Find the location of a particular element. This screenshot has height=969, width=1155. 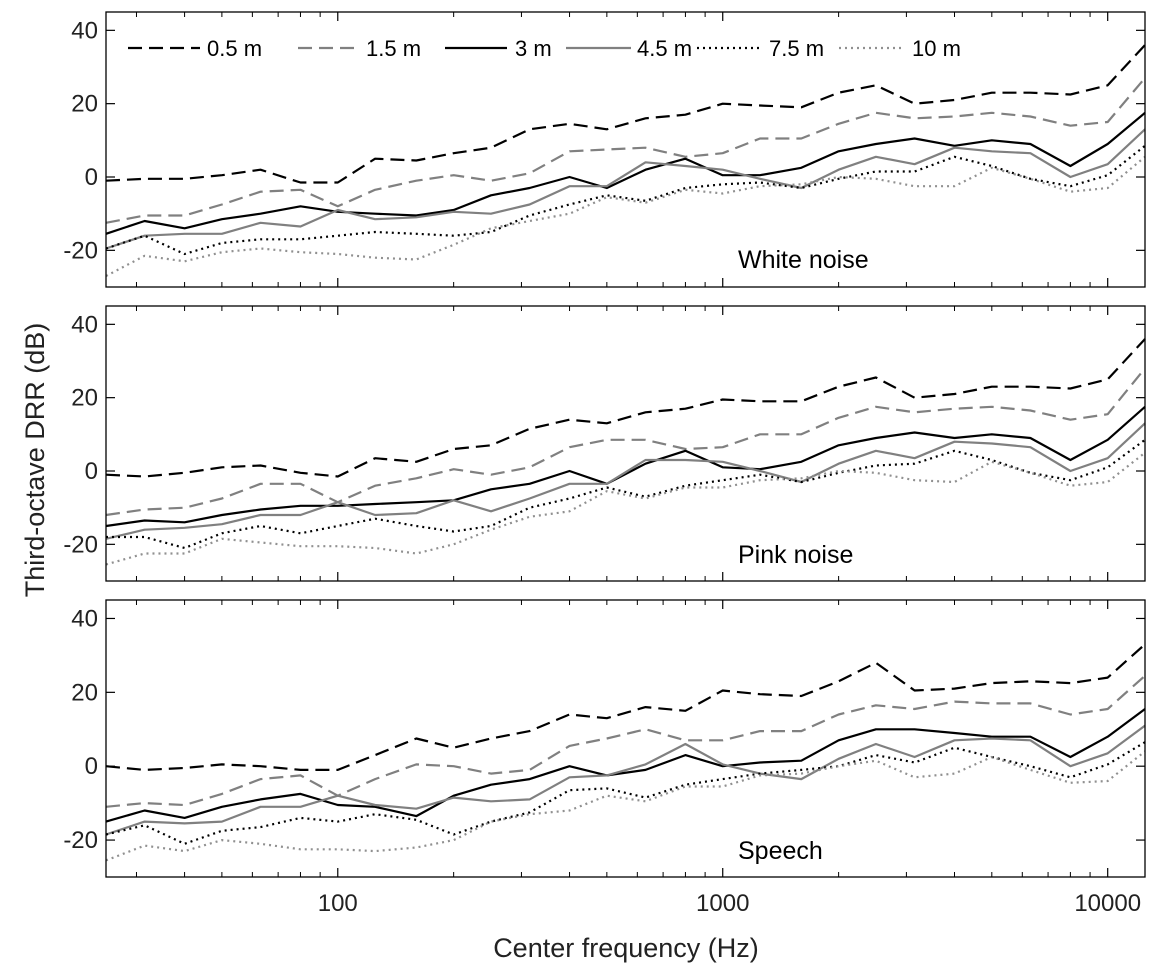

legend-label: 10 m is located at coordinates (936, 48).